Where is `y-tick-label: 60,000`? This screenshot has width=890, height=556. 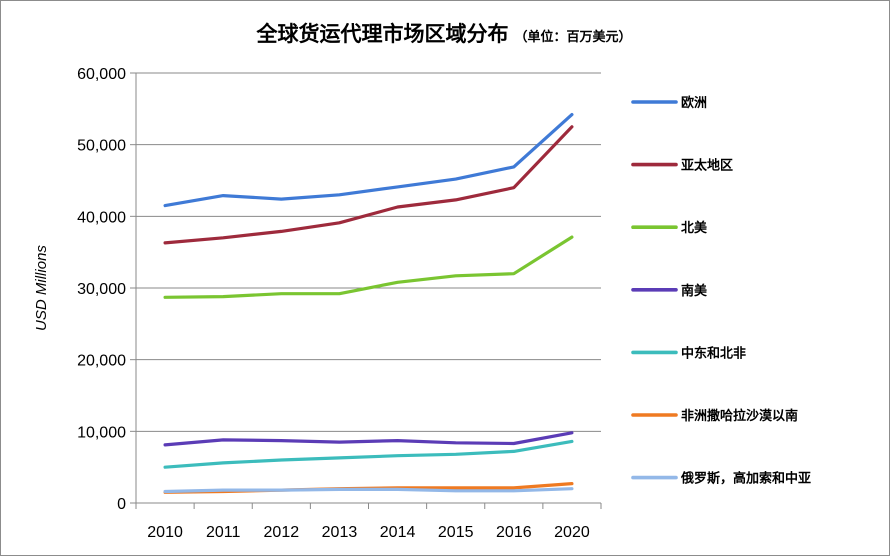
y-tick-label: 60,000 is located at coordinates (101, 74).